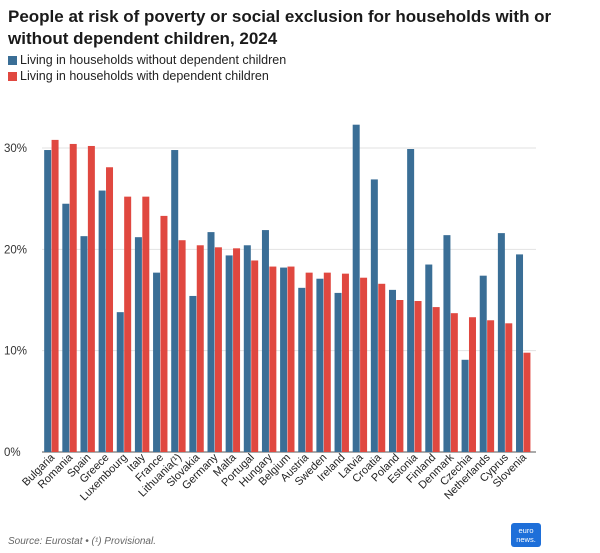 The height and width of the screenshot is (553, 600). I want to click on logo-line-1: euro, so click(526, 530).